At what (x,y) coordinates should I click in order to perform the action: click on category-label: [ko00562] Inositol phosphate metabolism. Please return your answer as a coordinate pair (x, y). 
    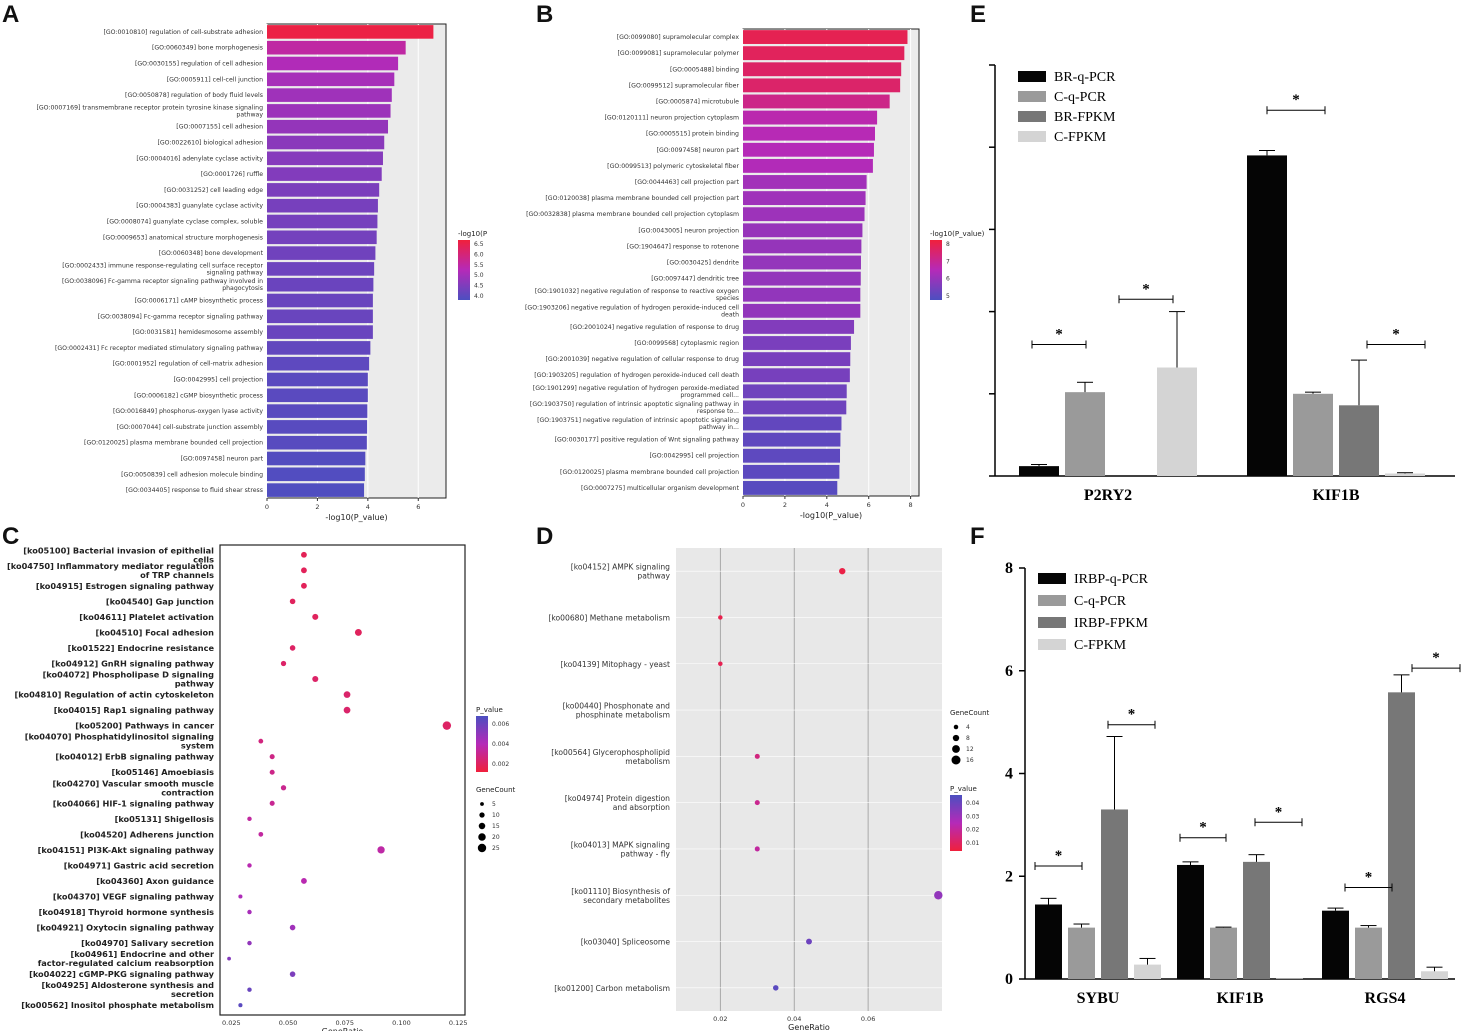
    Looking at the image, I should click on (117, 1005).